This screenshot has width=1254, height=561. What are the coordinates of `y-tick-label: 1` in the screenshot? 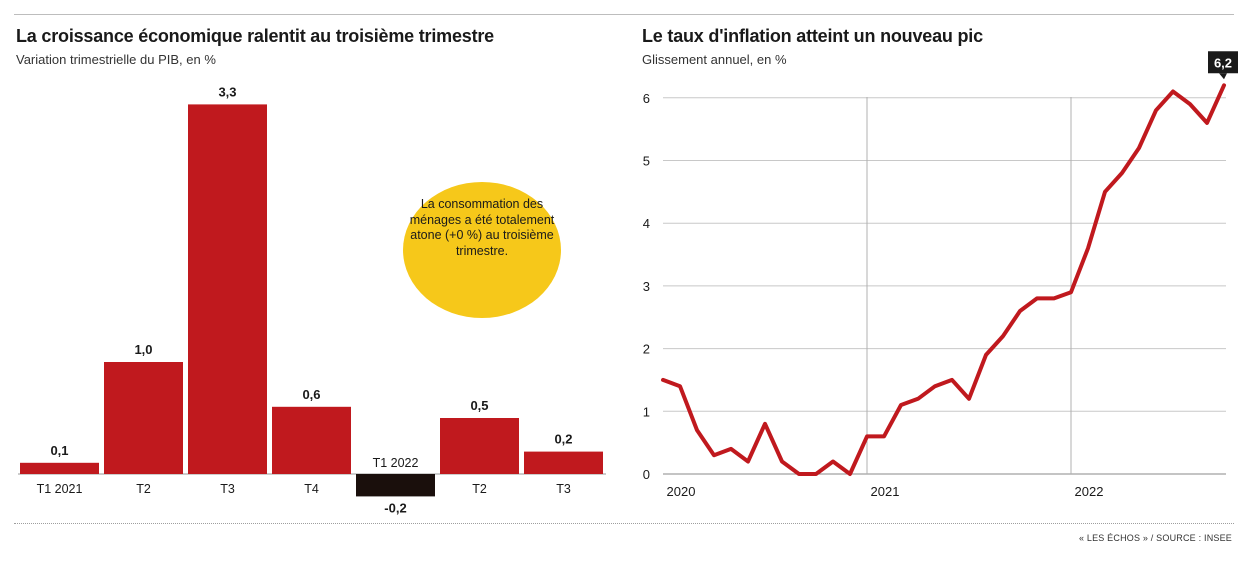 It's located at (646, 411).